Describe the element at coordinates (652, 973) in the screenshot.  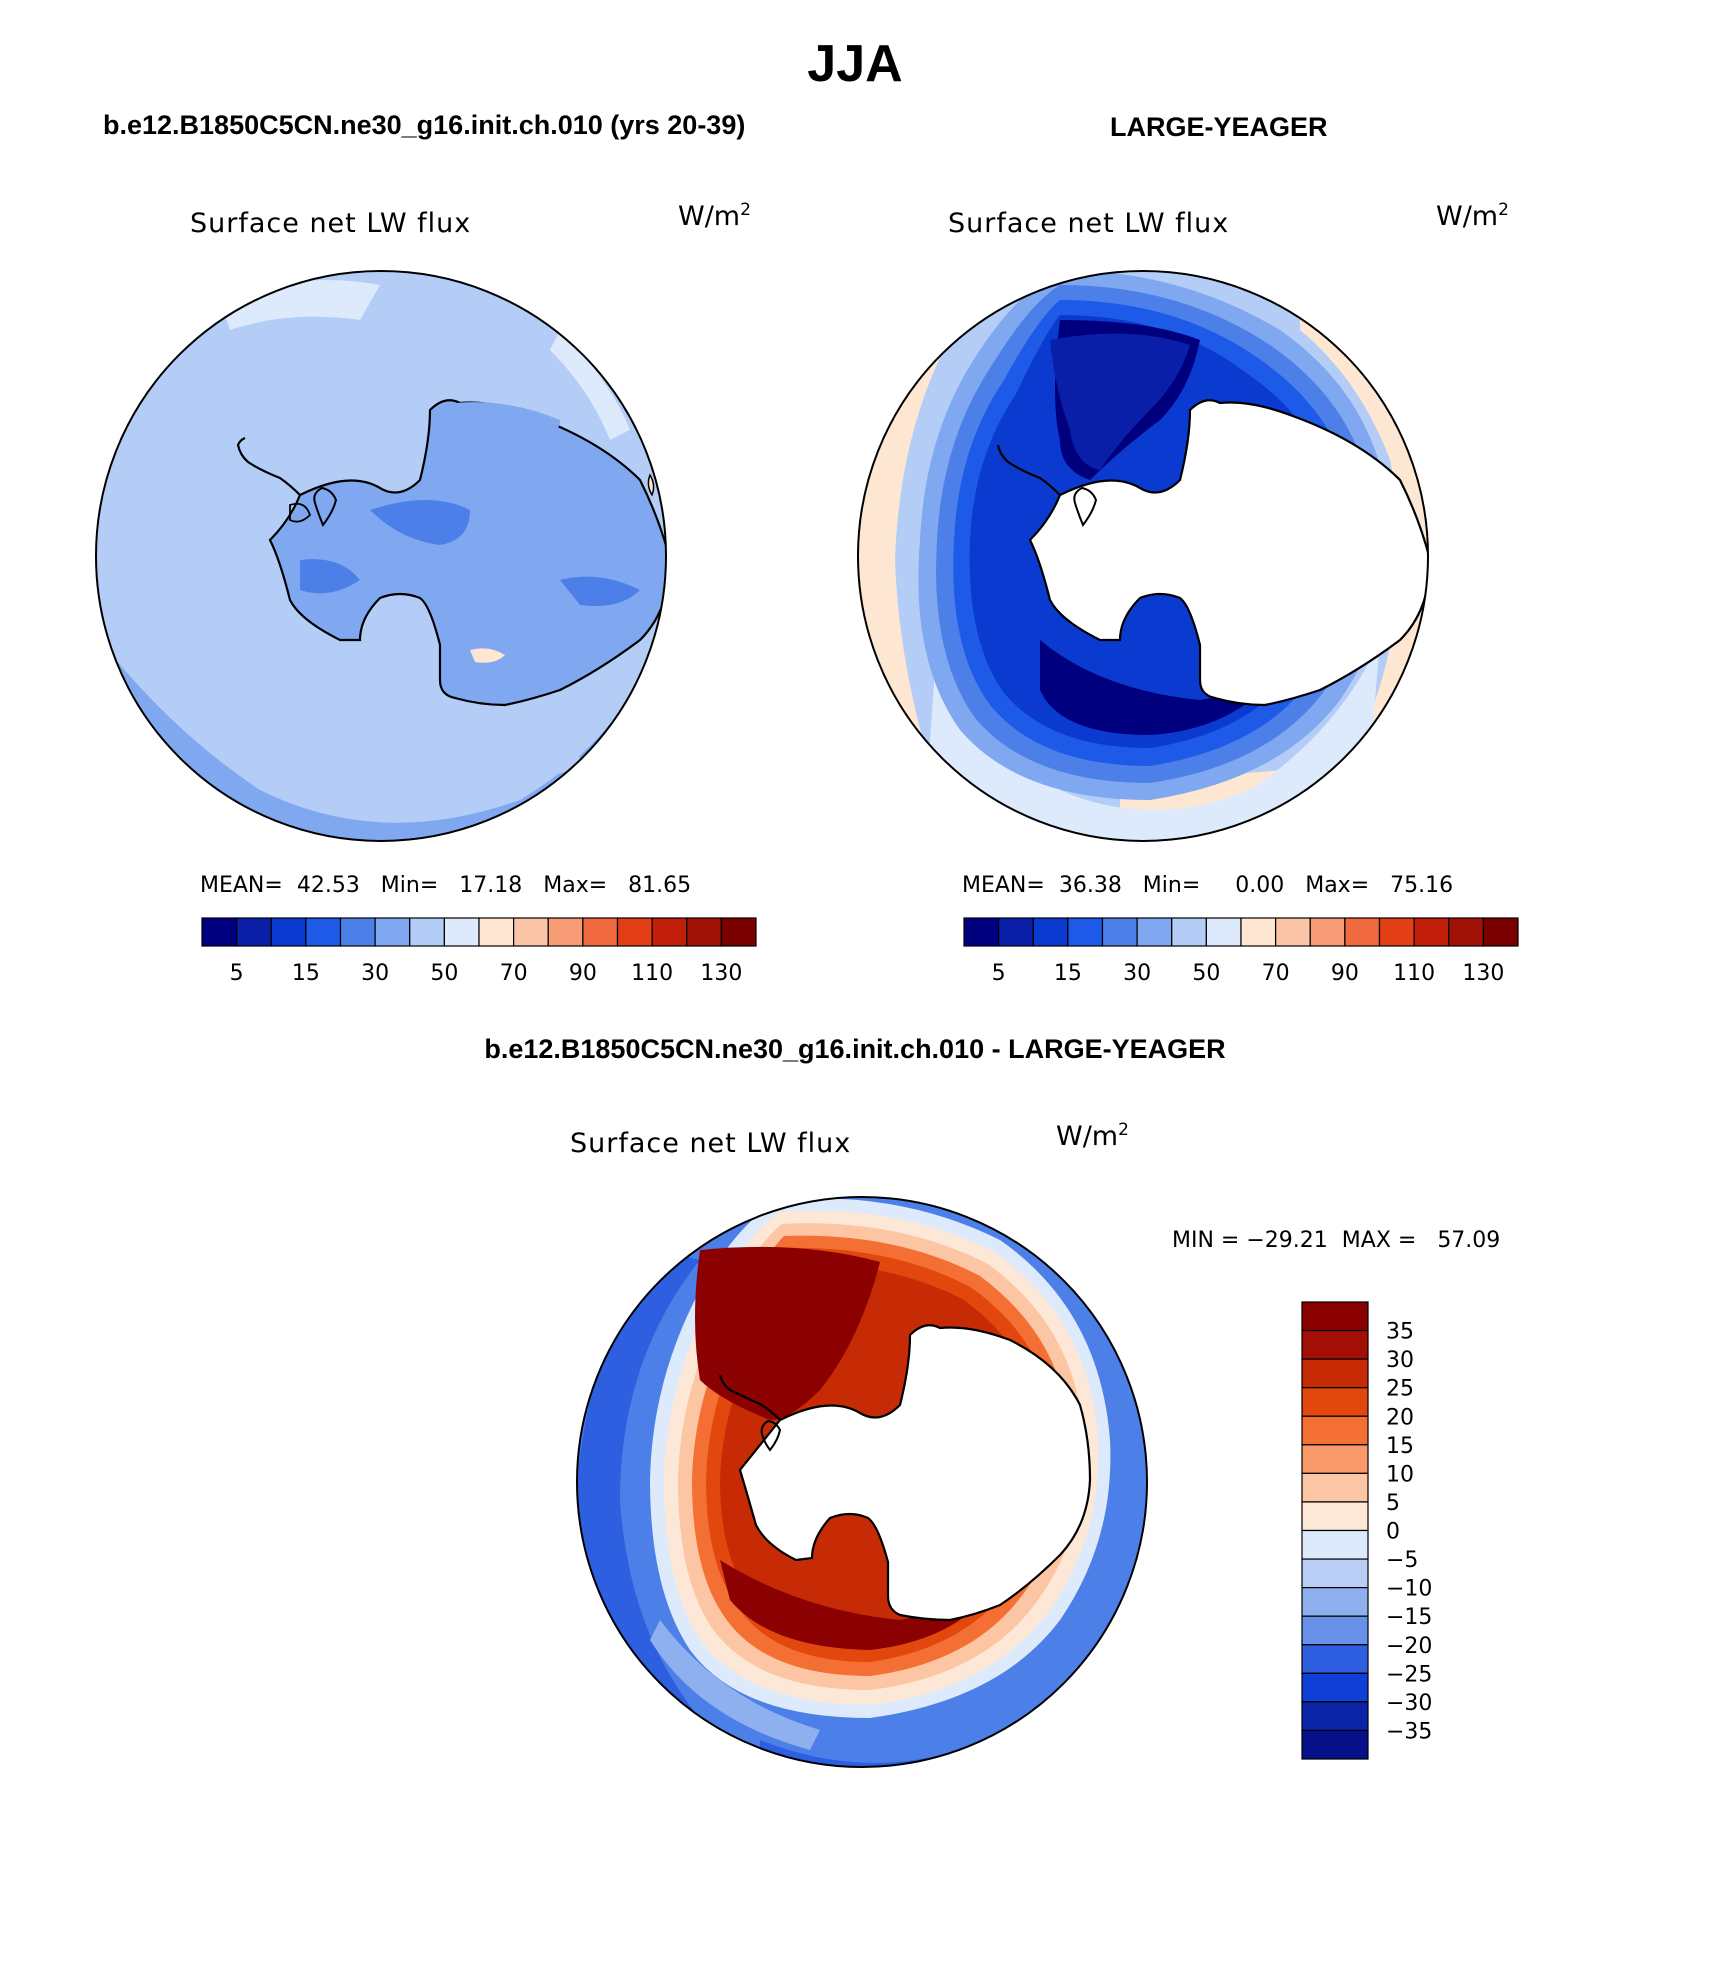
I see `model-colorbar-tick-label: 110` at that location.